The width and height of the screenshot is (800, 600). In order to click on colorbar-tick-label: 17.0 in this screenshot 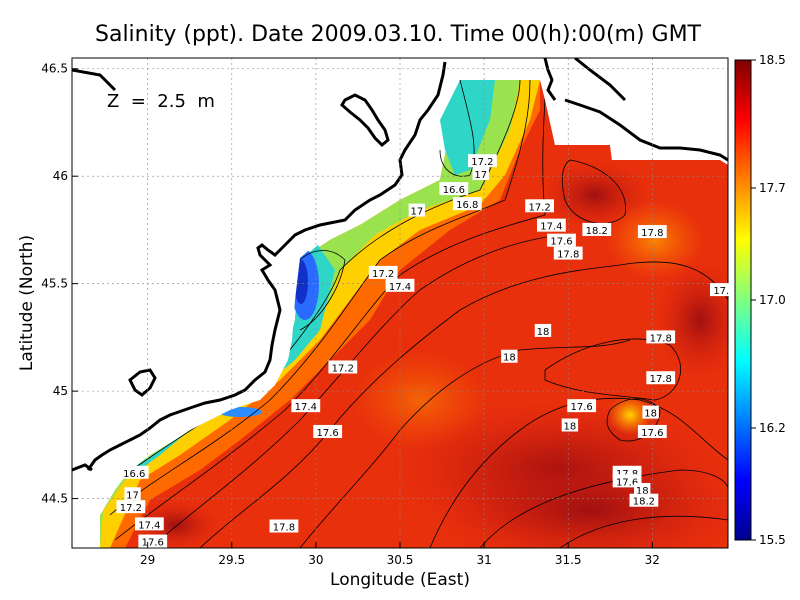, I will do `click(772, 300)`.